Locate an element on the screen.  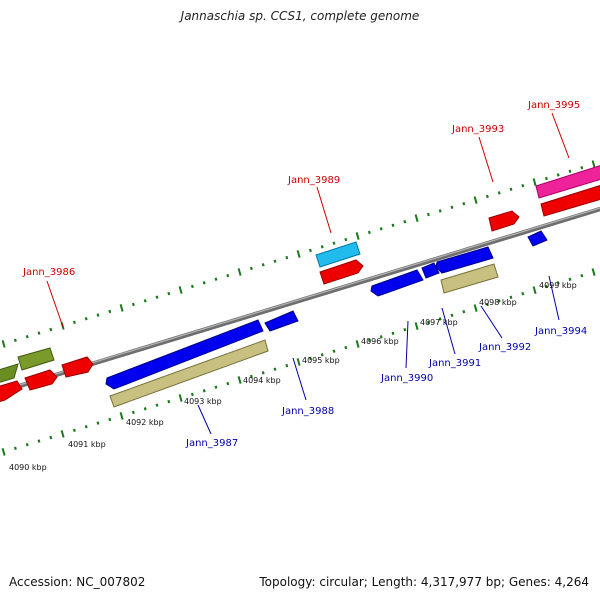
gene-3984-red is located at coordinates (11, 391).